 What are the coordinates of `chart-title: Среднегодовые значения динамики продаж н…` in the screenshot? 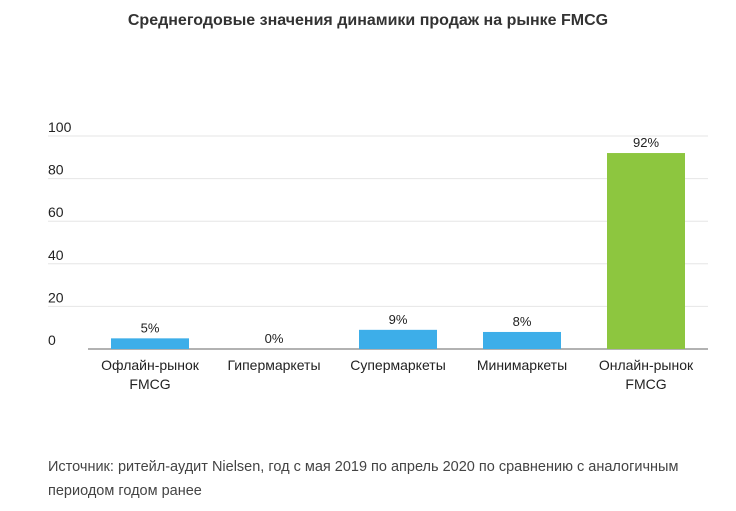 It's located at (368, 20).